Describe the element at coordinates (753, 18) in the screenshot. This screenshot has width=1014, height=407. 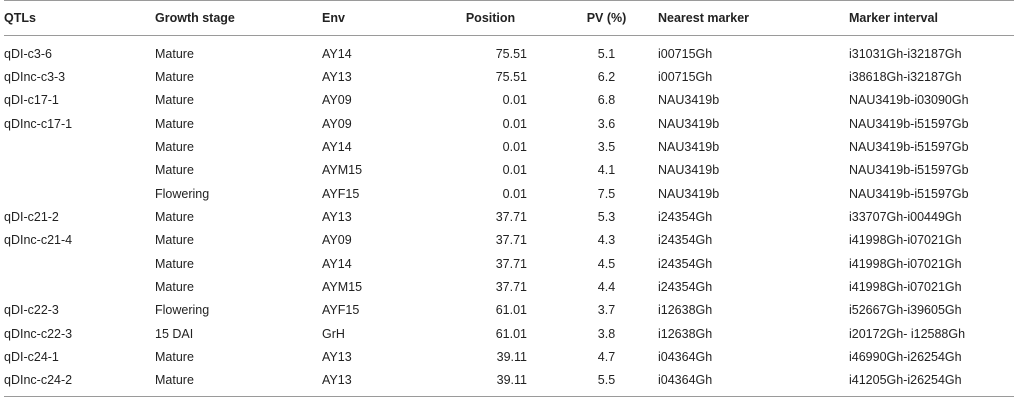
I see `header-nearest-marker: Nearest marker` at that location.